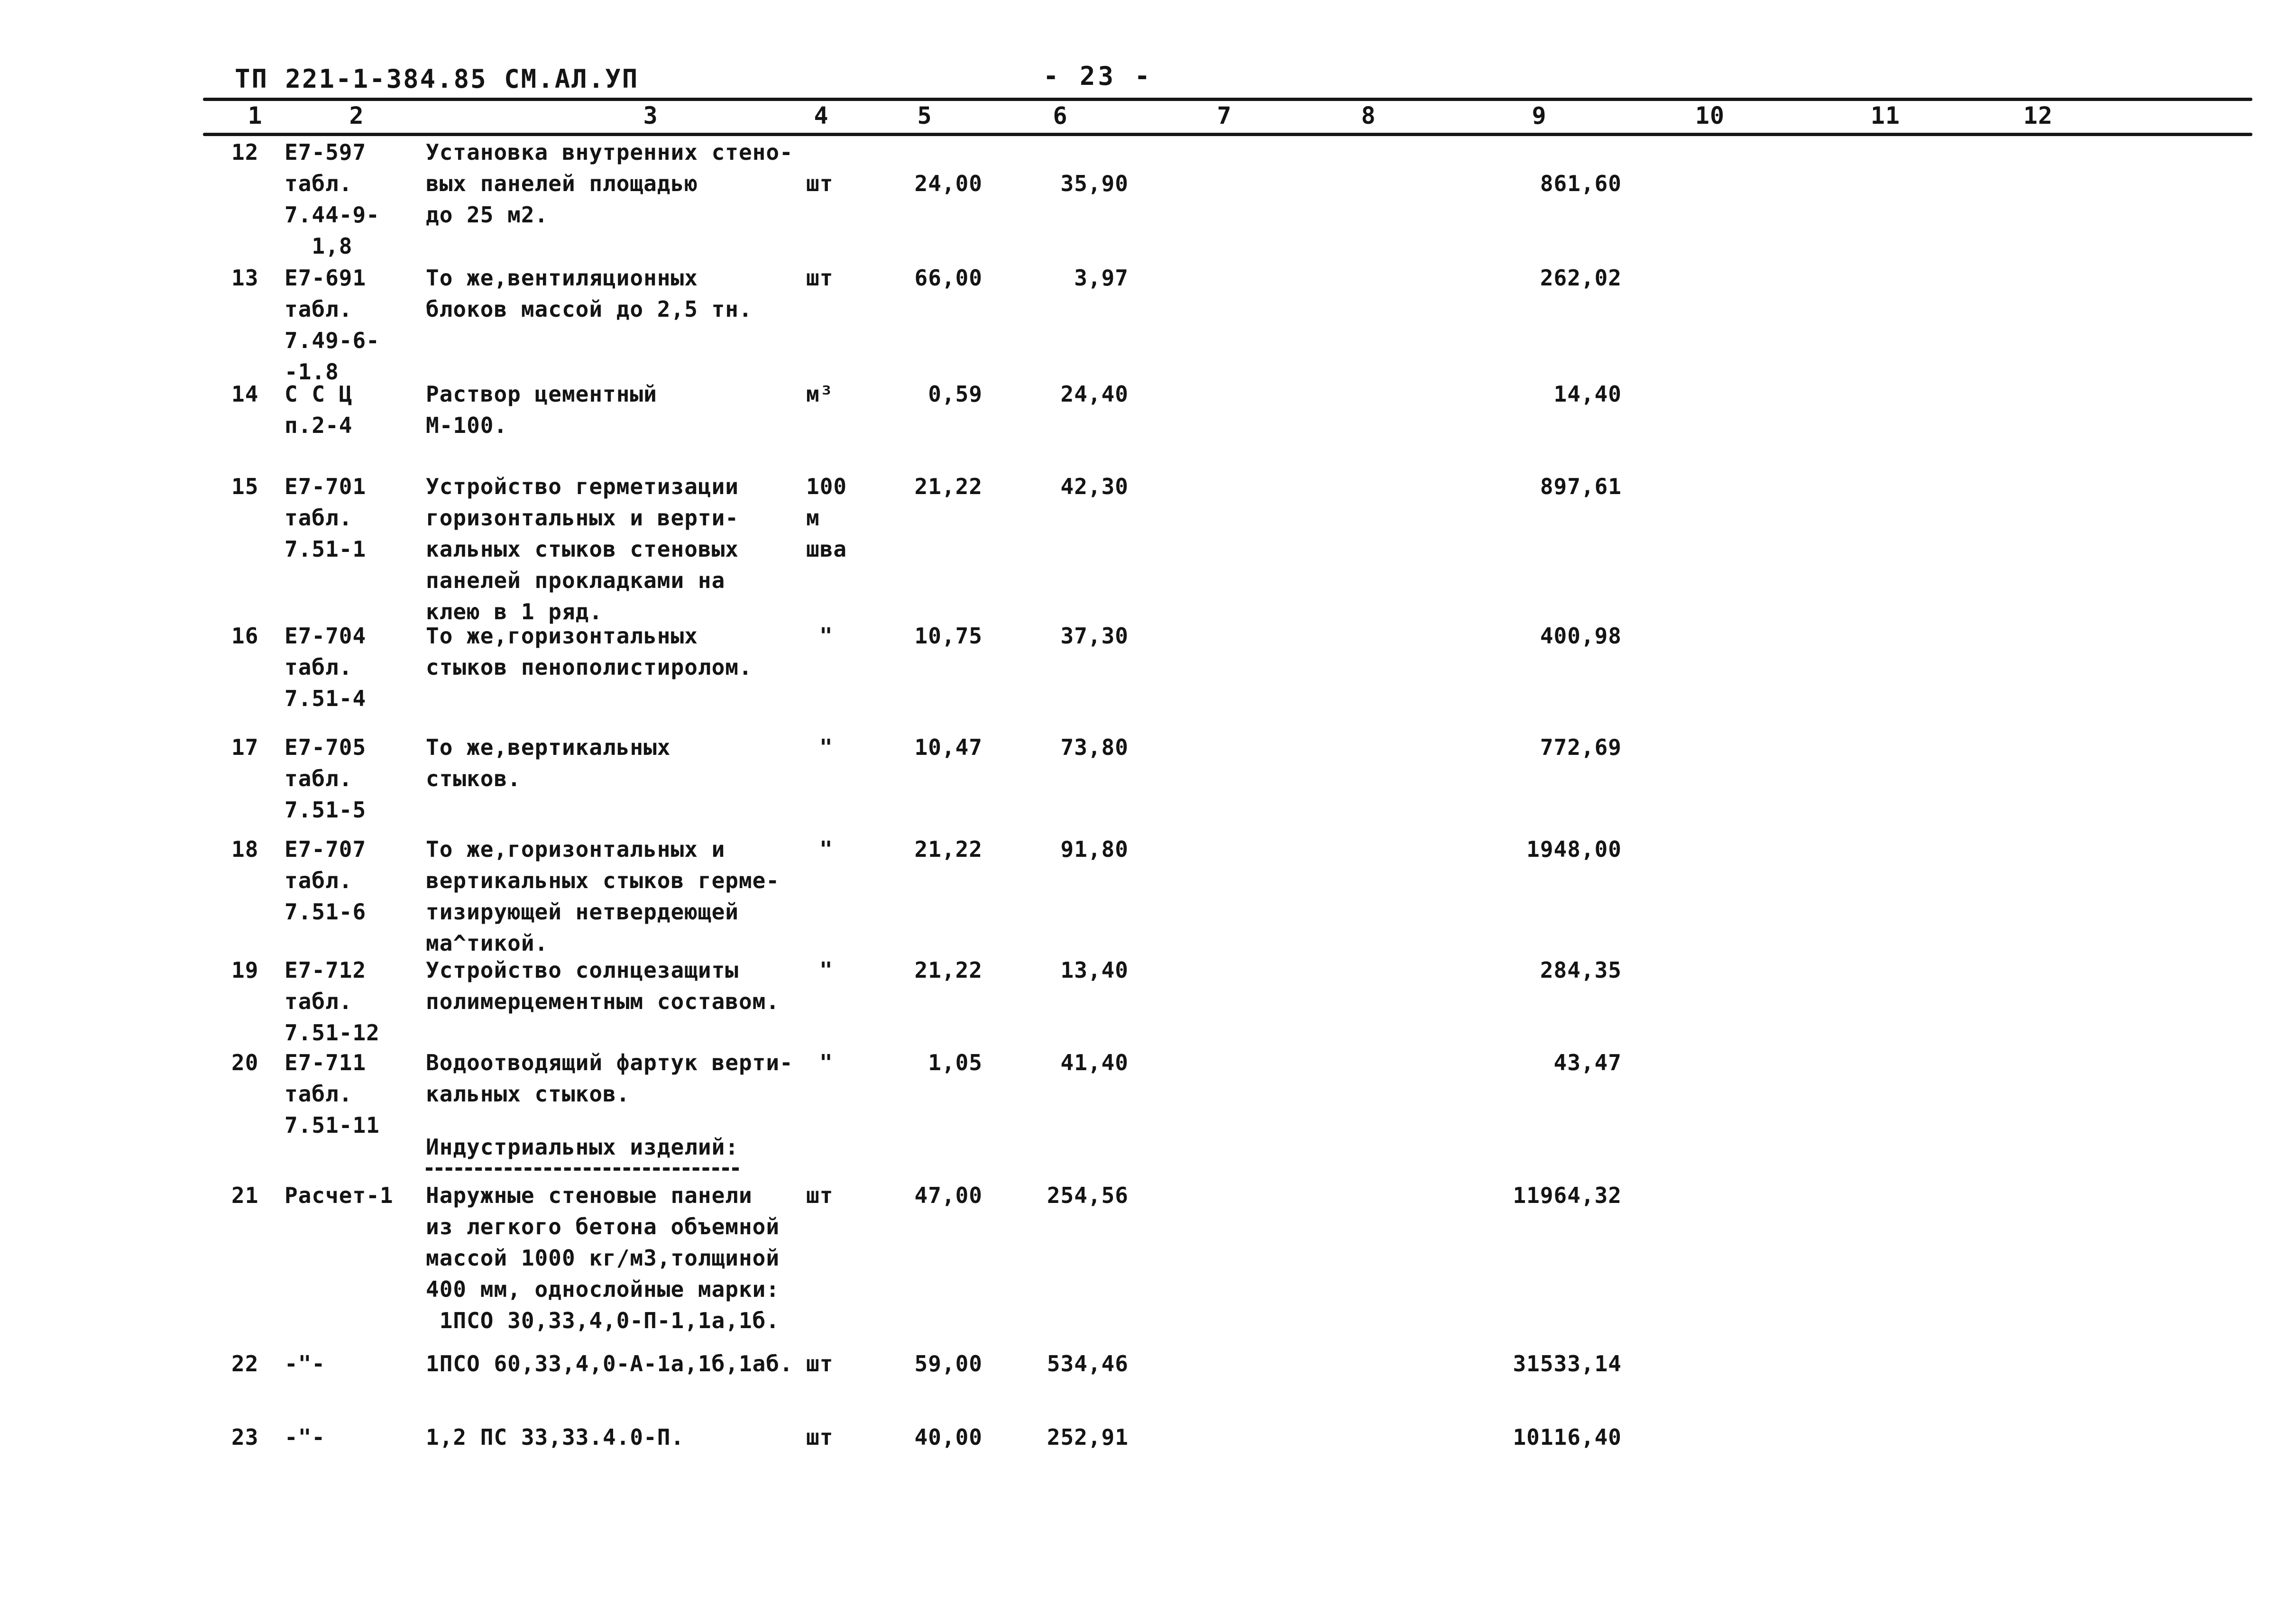 The height and width of the screenshot is (1624, 2296). What do you see at coordinates (245, 152) in the screenshot?
I see `row-number: 12` at bounding box center [245, 152].